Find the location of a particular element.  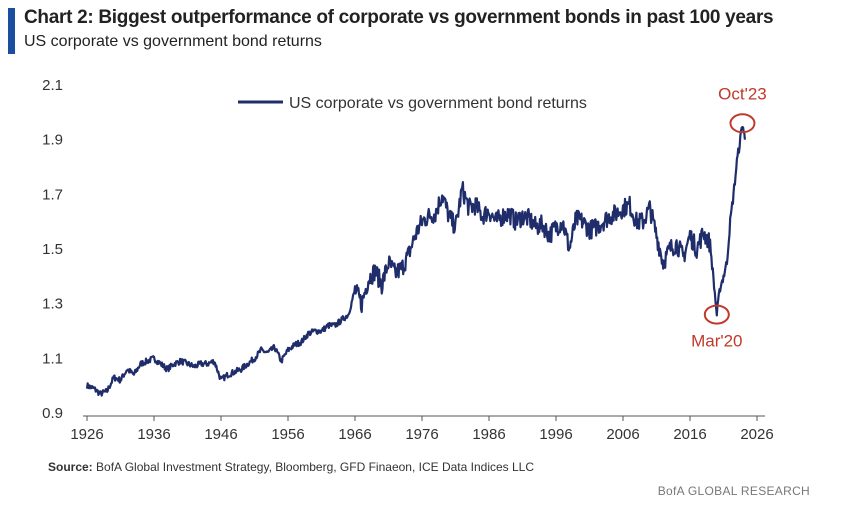

x-tick-label: 1996 is located at coordinates (555, 434).